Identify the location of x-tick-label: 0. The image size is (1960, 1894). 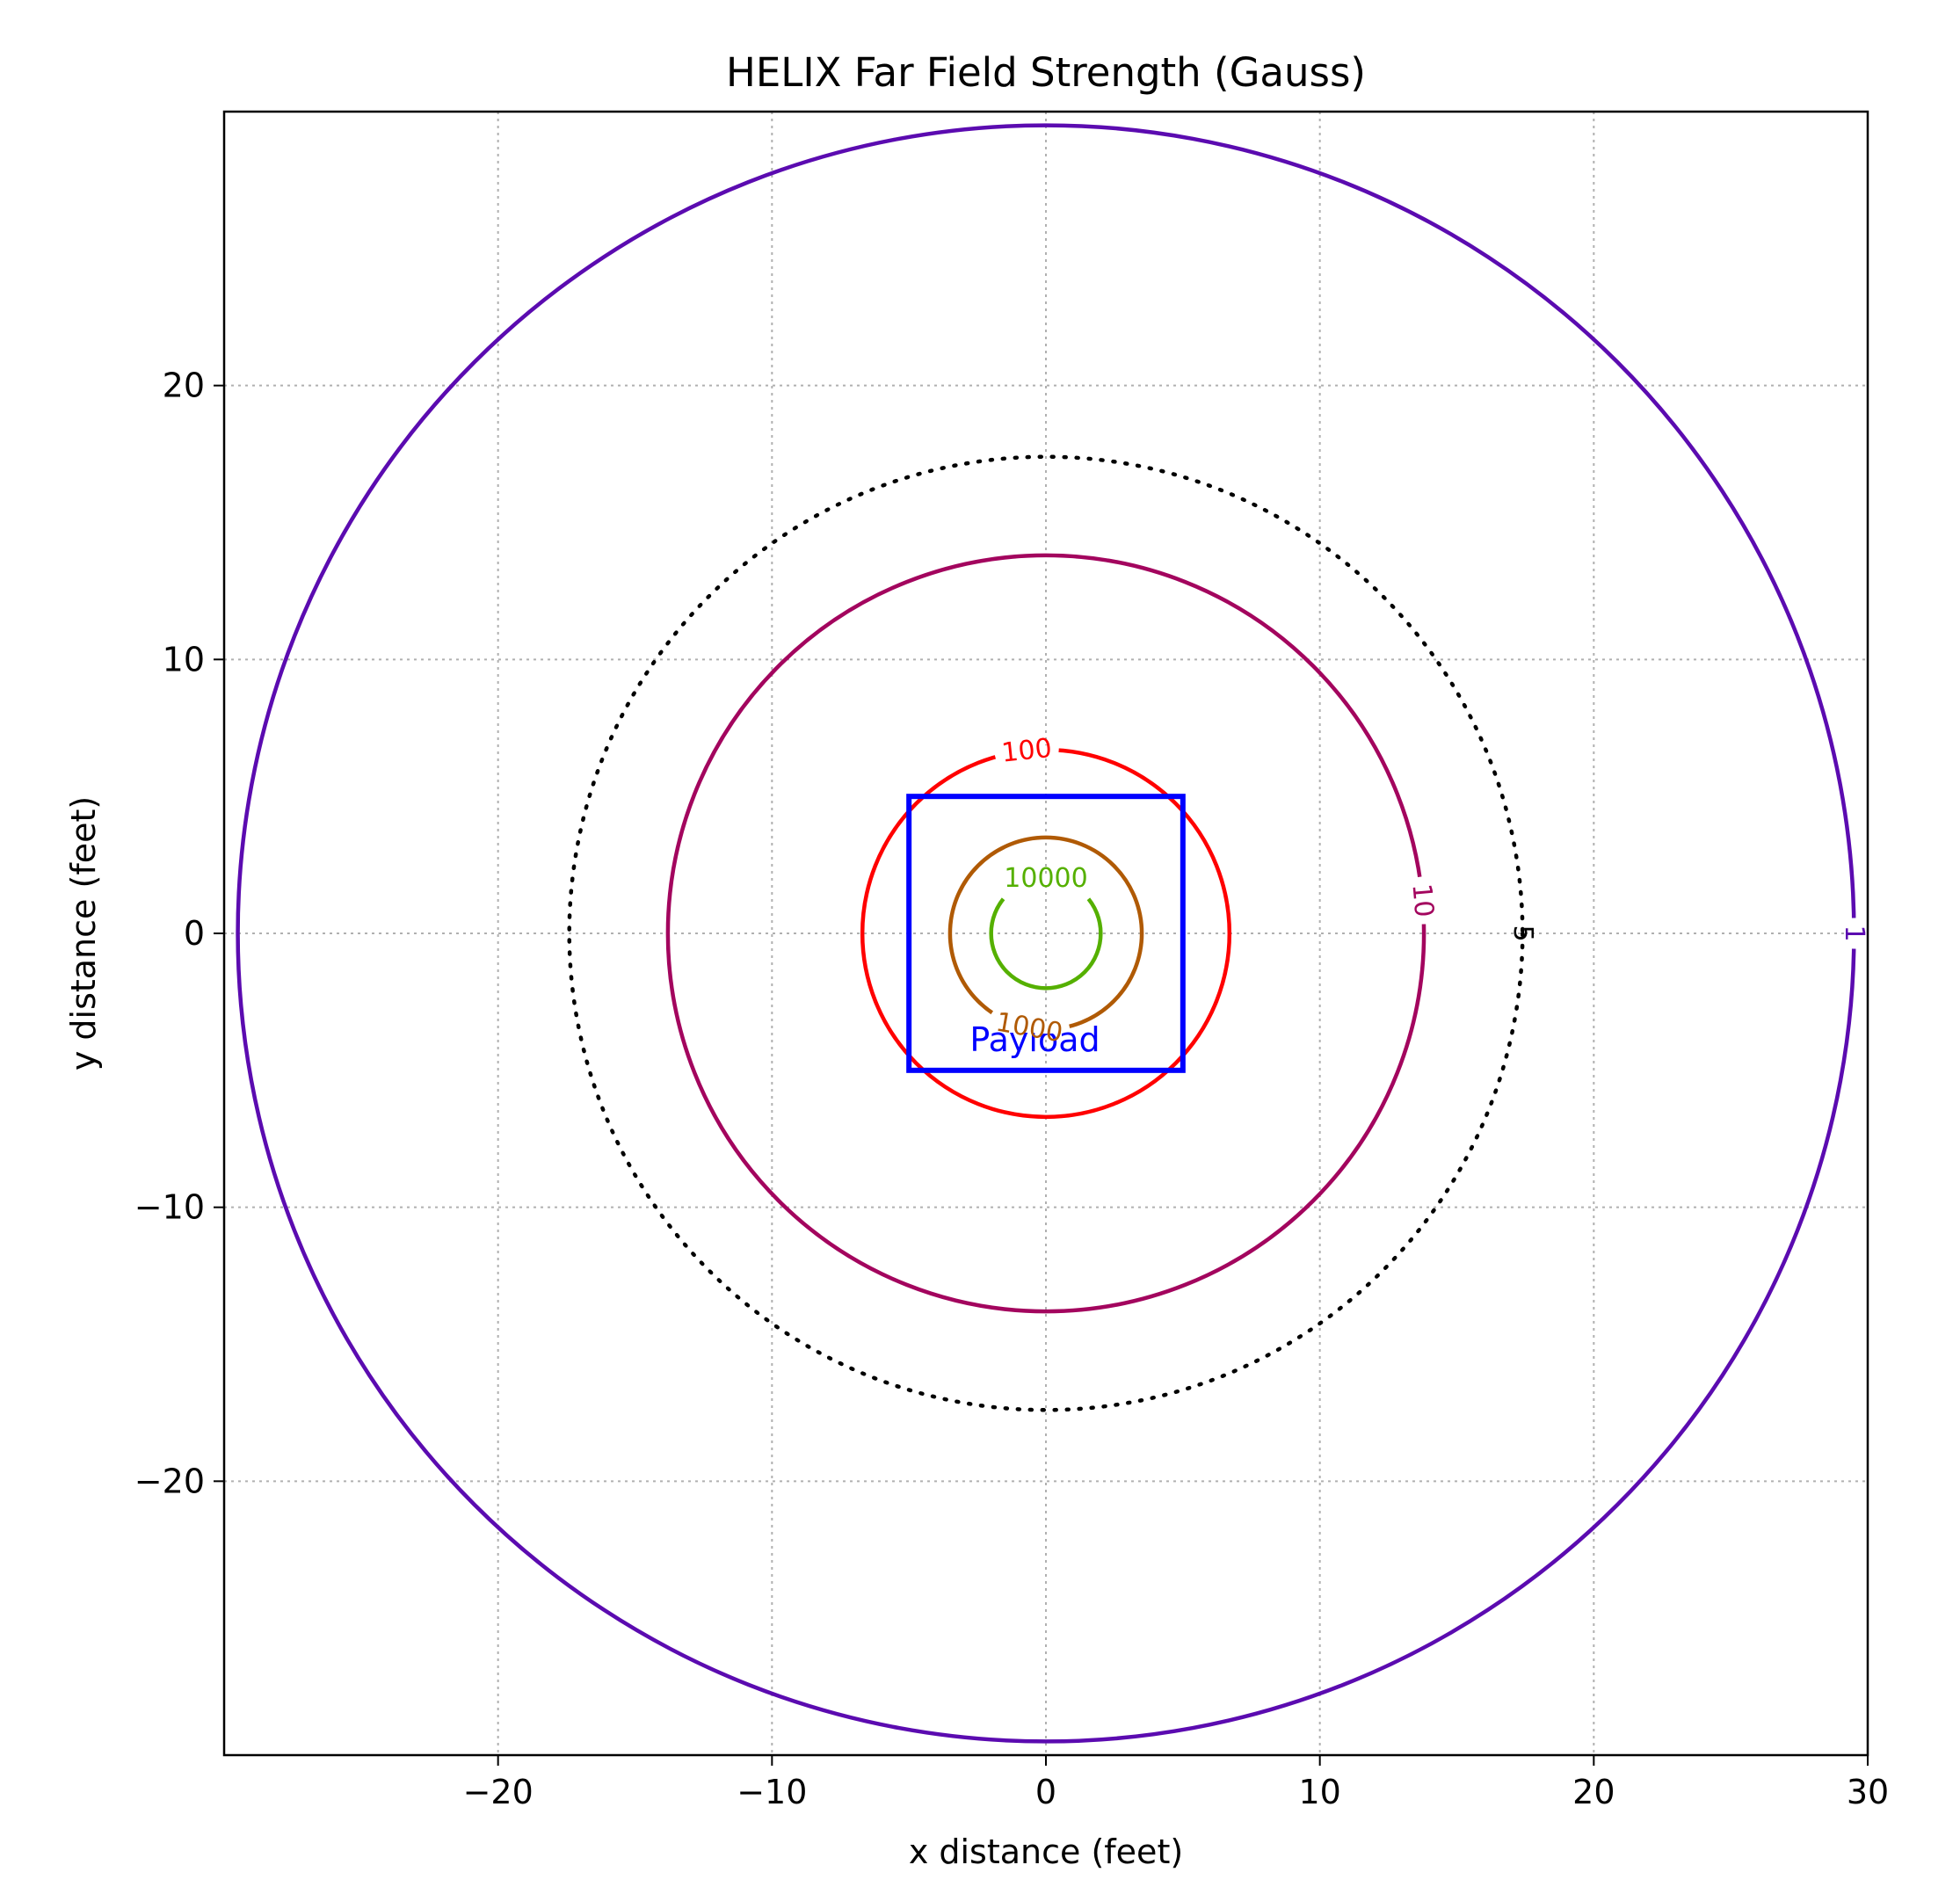
(1045, 1792).